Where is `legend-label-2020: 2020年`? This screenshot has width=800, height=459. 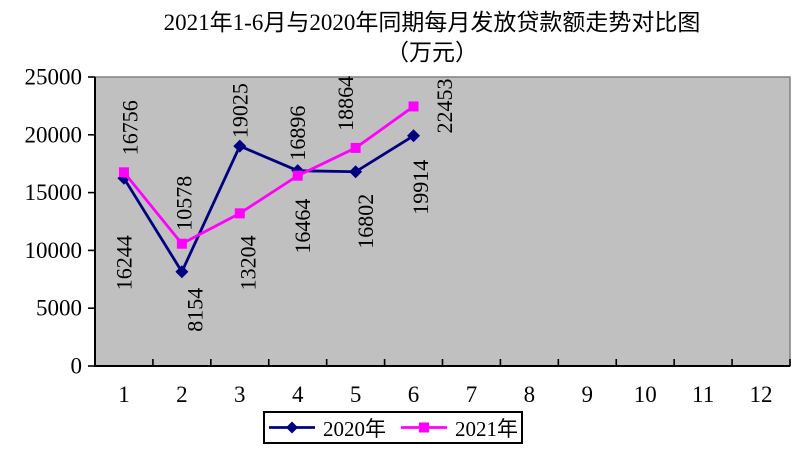 legend-label-2020: 2020年 is located at coordinates (354, 428).